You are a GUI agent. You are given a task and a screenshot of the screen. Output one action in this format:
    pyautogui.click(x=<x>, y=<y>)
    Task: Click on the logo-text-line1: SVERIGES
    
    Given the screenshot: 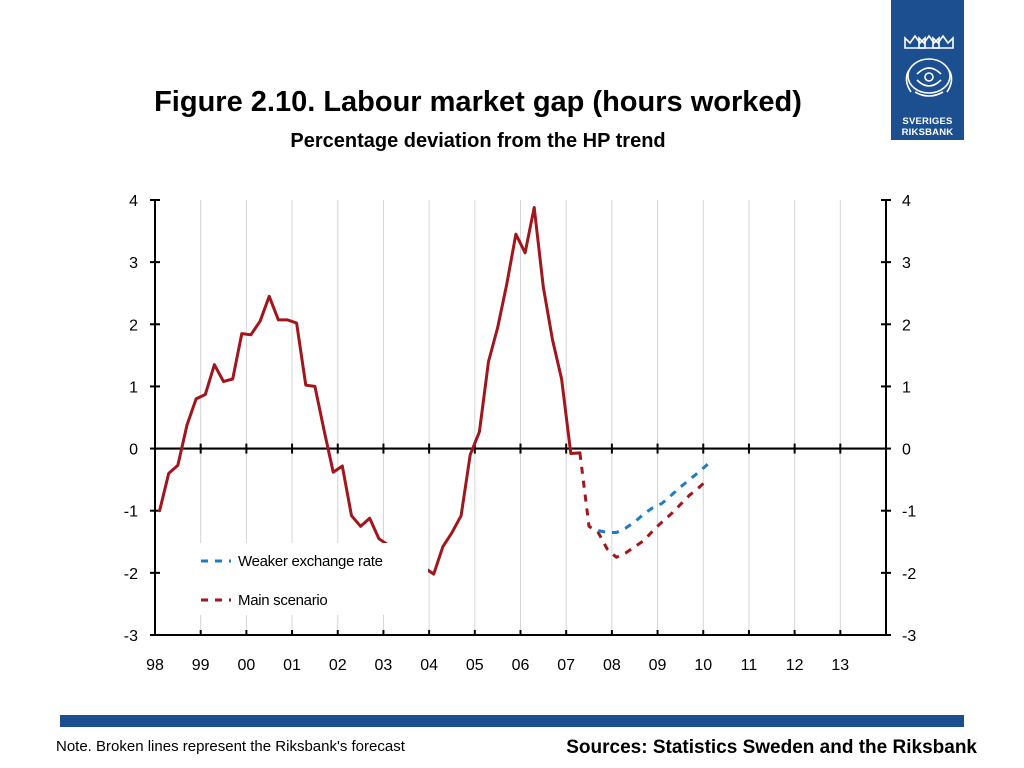 What is the action you would take?
    pyautogui.click(x=927, y=121)
    